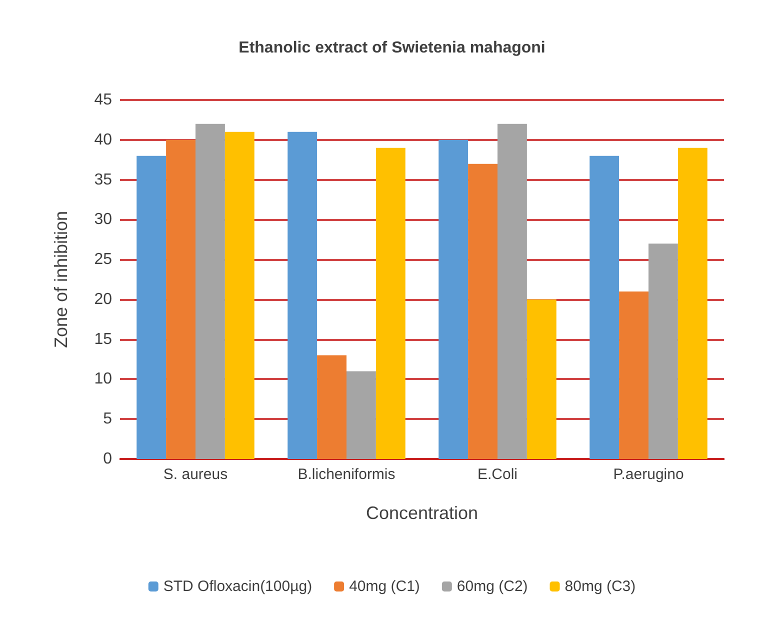 This screenshot has height=619, width=784. Describe the element at coordinates (103, 339) in the screenshot. I see `y-tick-label: 15` at that location.